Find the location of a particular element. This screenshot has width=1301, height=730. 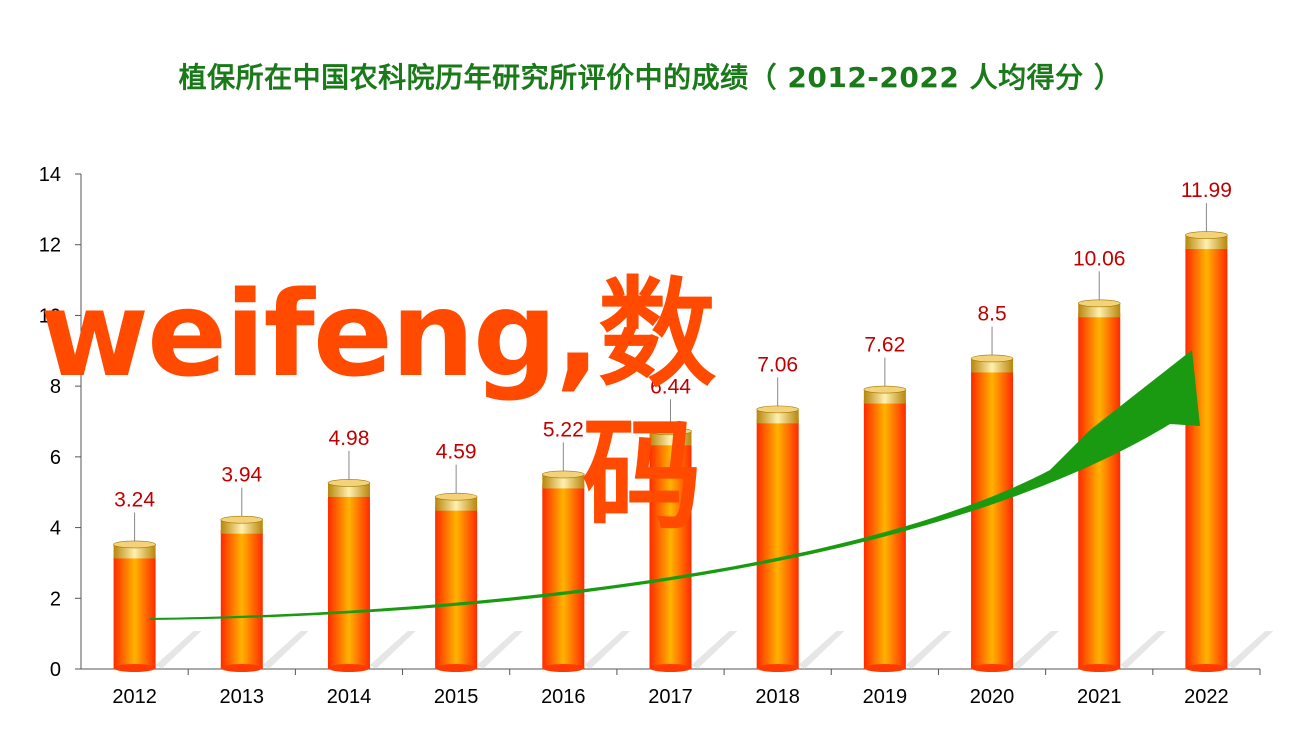

data-label: 6.44 is located at coordinates (670, 386).